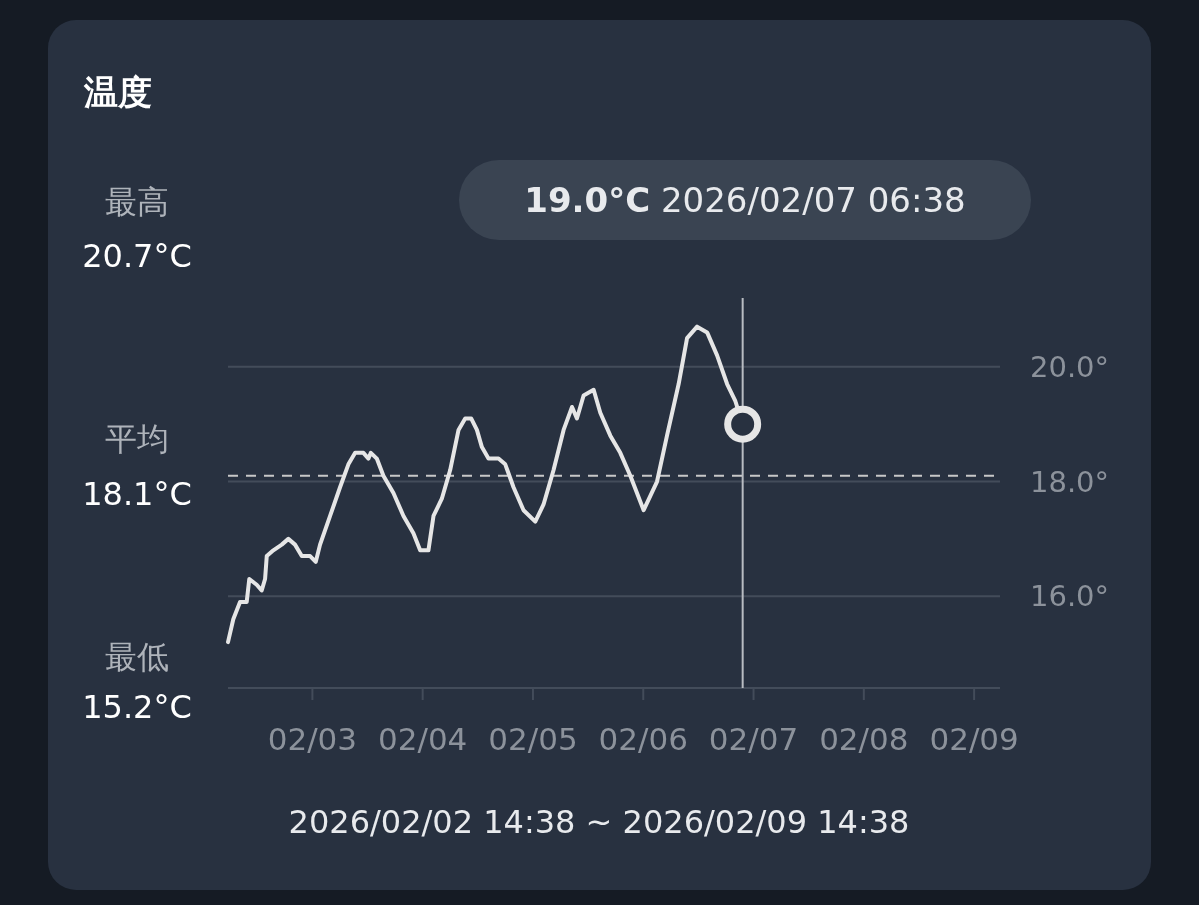 The width and height of the screenshot is (1199, 905). I want to click on chart-title: 温度, so click(117, 92).